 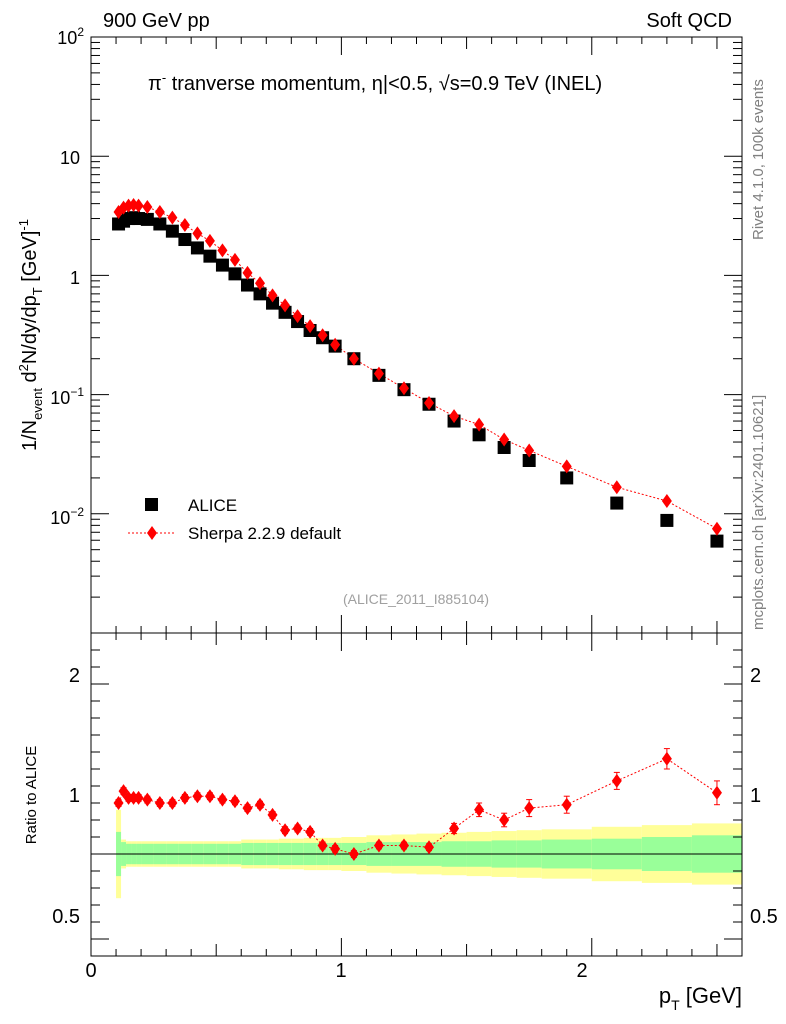 I want to click on legend-label-alice: ALICE, so click(x=212, y=505).